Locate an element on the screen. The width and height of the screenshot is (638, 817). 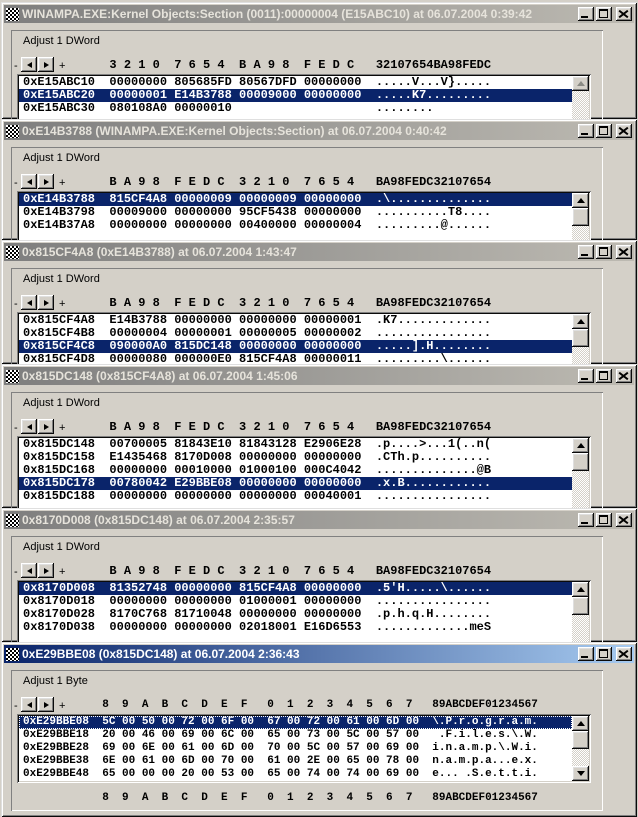
maximize-icon is located at coordinates (603, 13).